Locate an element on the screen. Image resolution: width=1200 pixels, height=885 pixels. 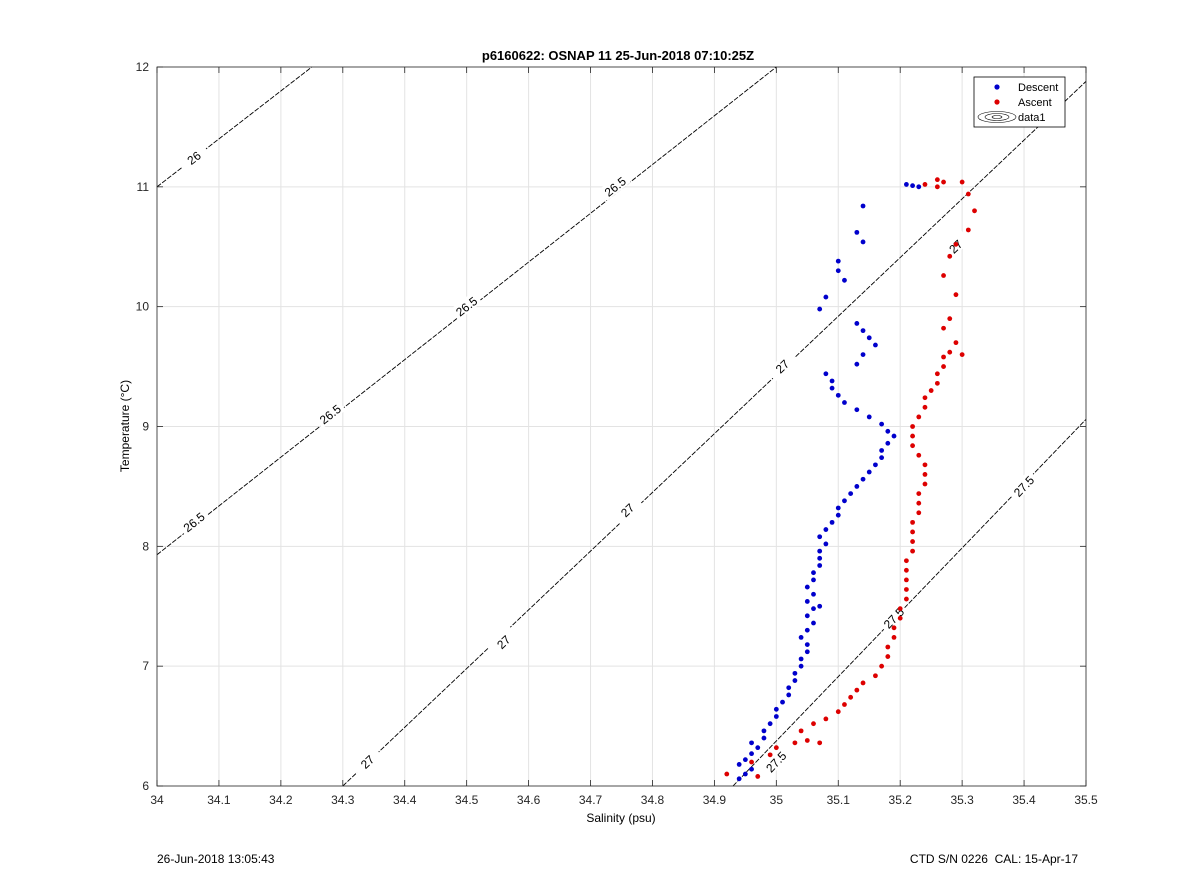
x-tick-label: 34.2 is located at coordinates (281, 800).